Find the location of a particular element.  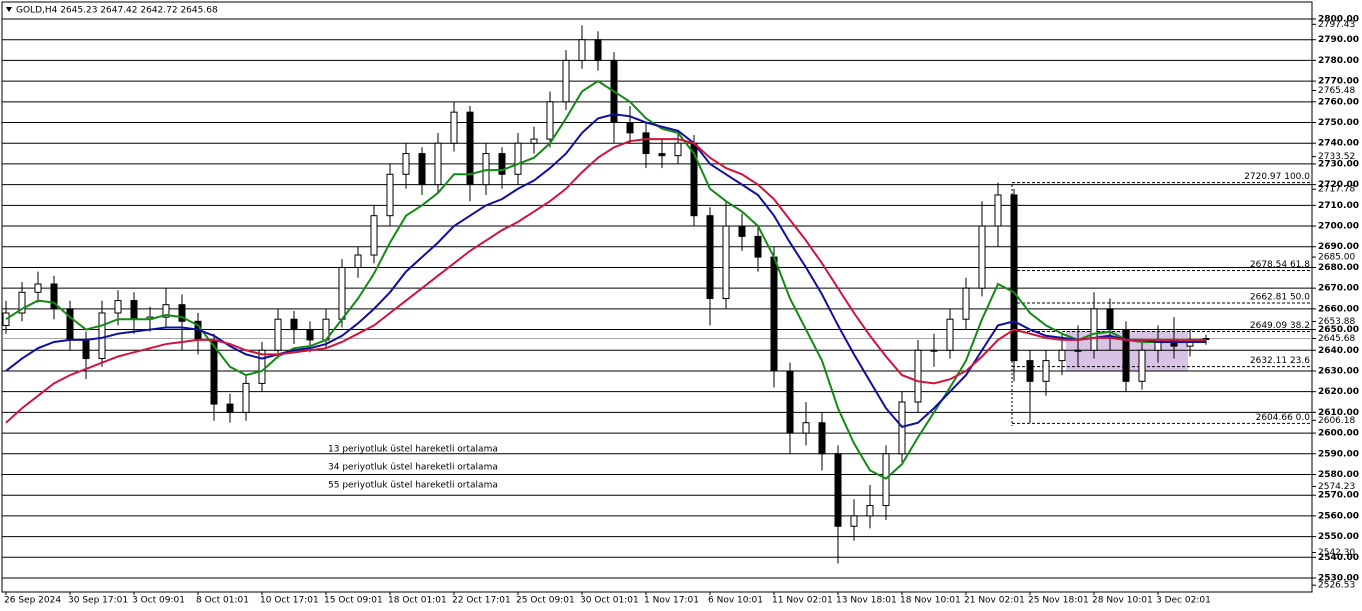

fib-label: 2678.54 61.8 is located at coordinates (1280, 265).